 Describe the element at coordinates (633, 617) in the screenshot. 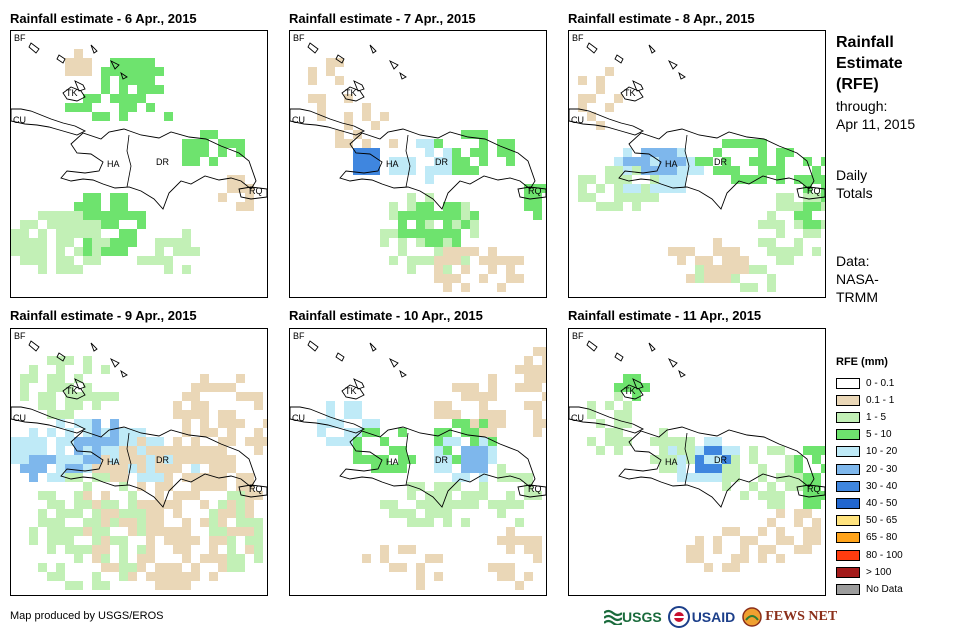

I see `usgs-logo: USGS` at that location.